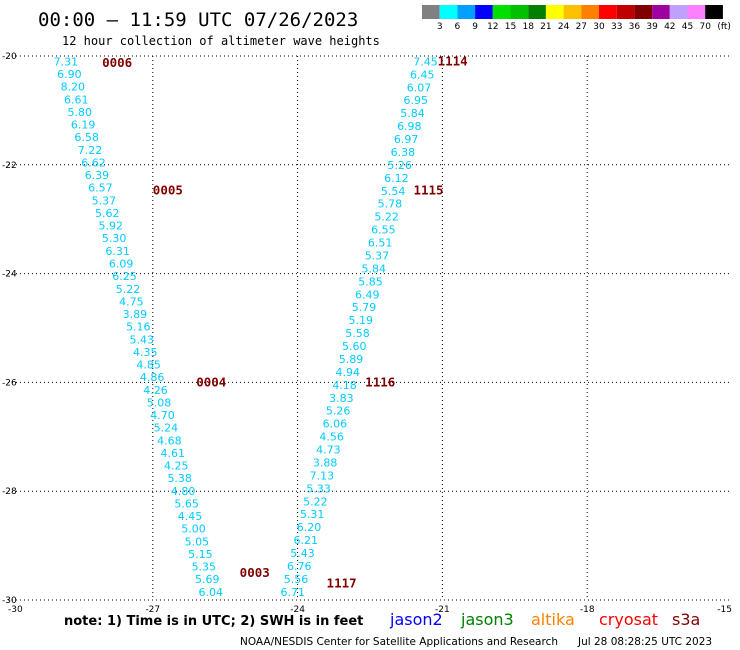 The height and width of the screenshot is (650, 740). What do you see at coordinates (322, 475) in the screenshot?
I see `wave-height-value: 7.13` at bounding box center [322, 475].